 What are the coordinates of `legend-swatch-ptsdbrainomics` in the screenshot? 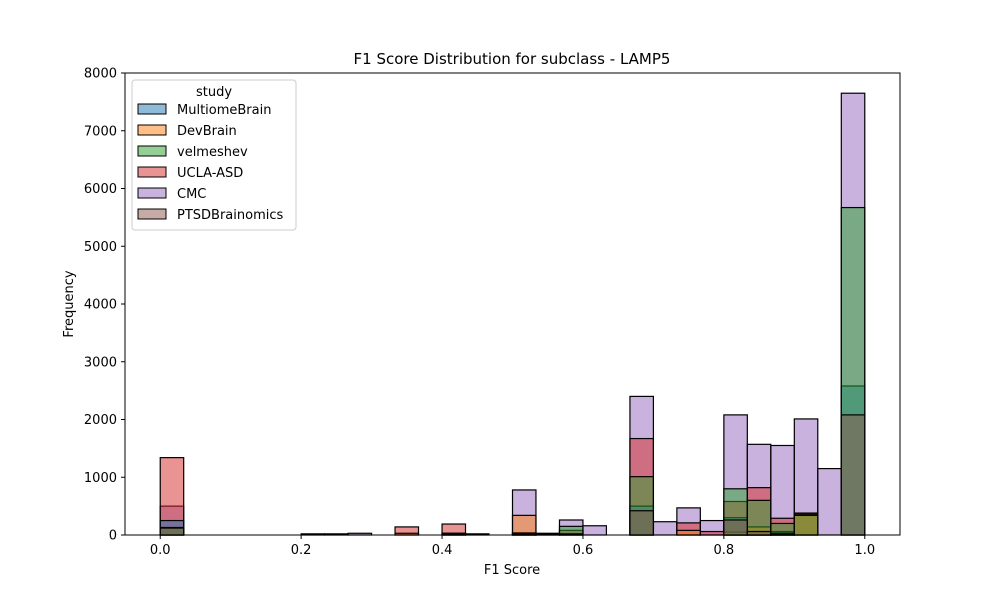 It's located at (152, 214).